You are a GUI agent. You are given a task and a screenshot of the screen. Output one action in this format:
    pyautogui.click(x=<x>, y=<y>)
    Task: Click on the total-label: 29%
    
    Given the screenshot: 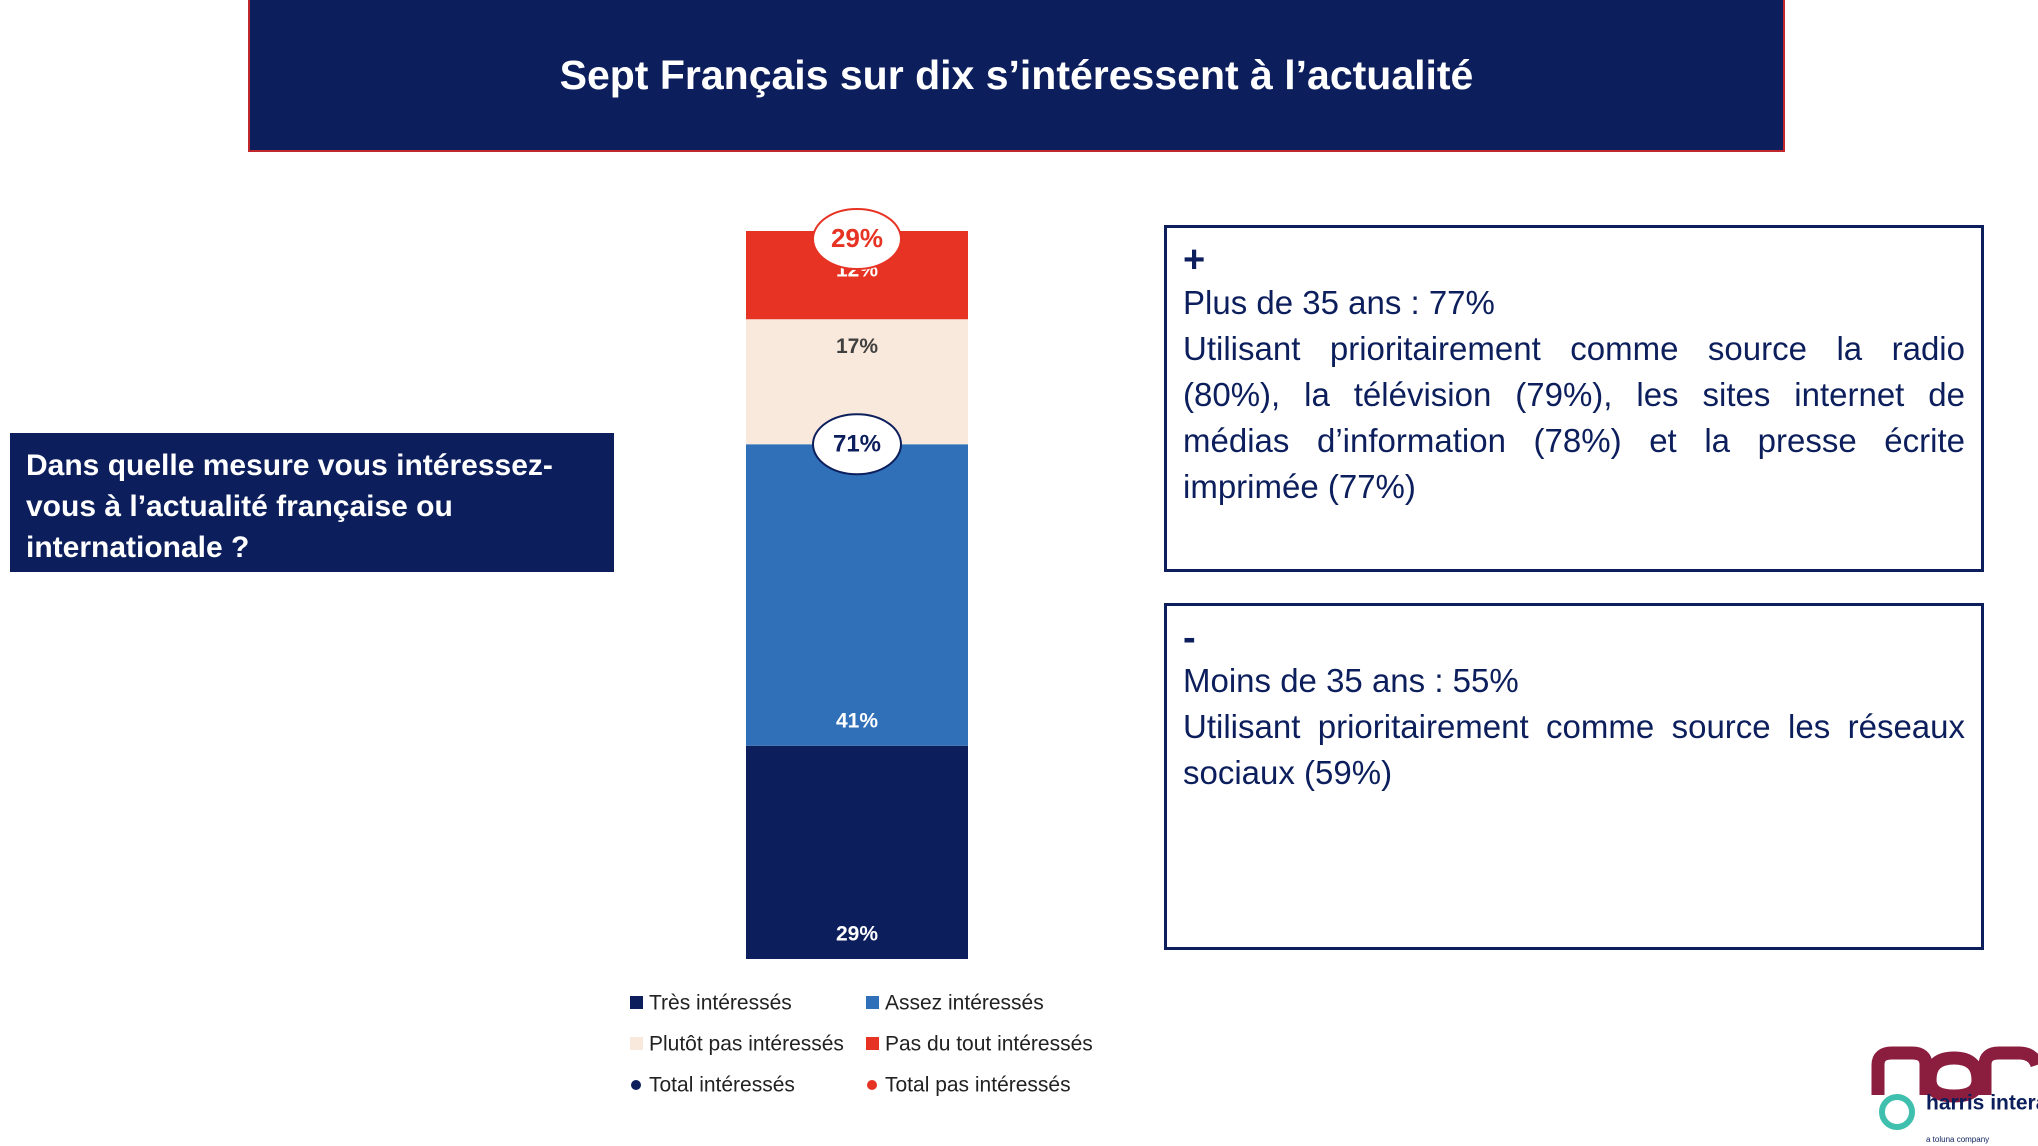 What is the action you would take?
    pyautogui.click(x=857, y=238)
    